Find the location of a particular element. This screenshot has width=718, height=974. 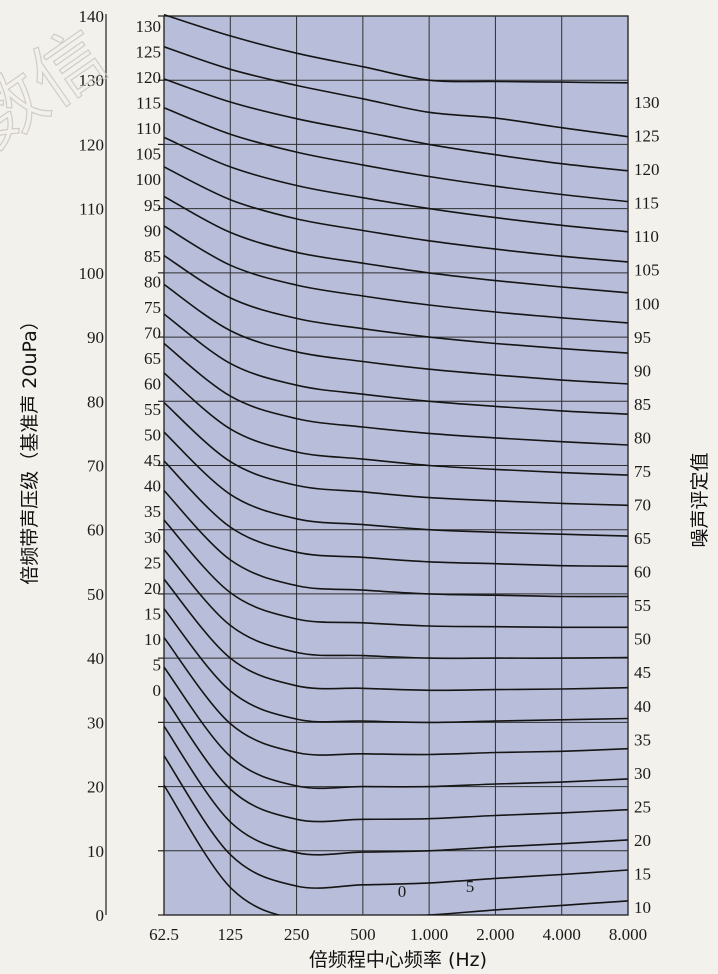

left-curve-label: 0 is located at coordinates (157, 690).